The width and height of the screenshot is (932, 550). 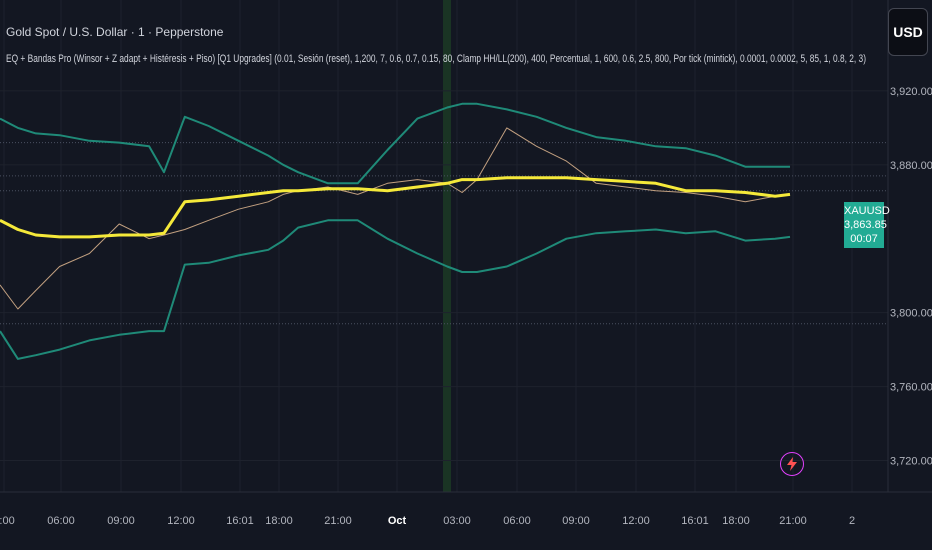 What do you see at coordinates (911, 388) in the screenshot?
I see `y-tick-label: 3,760.00` at bounding box center [911, 388].